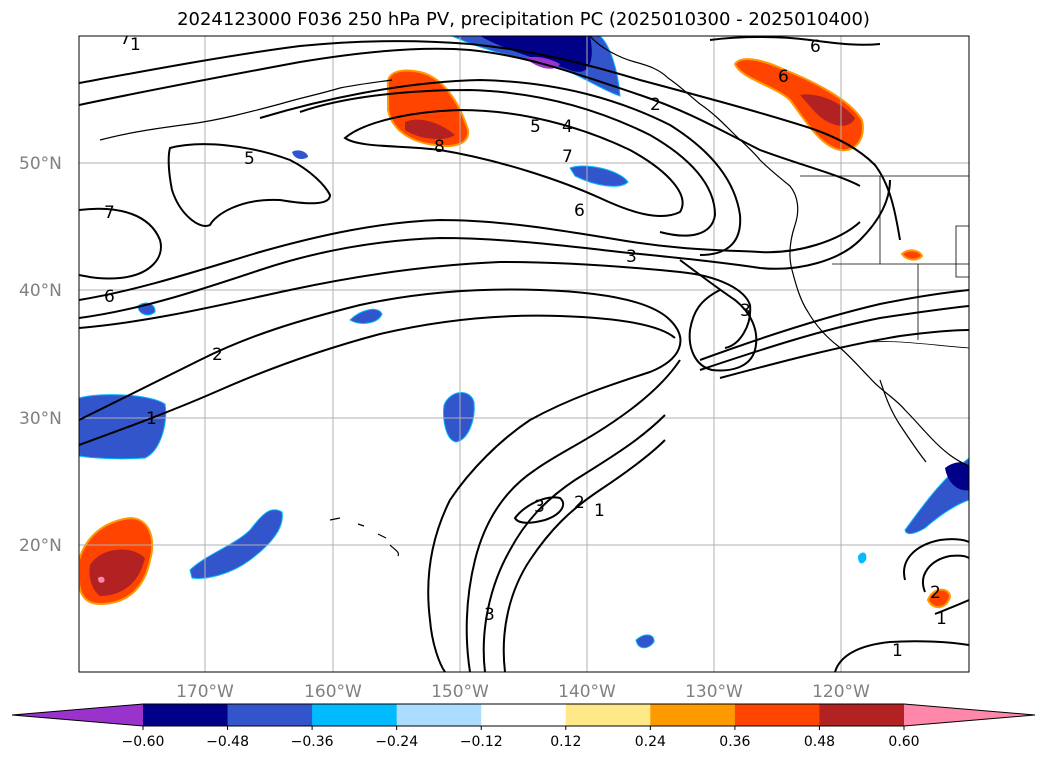 The image size is (1047, 765). What do you see at coordinates (631, 257) in the screenshot?
I see `clabel-3-north: 3` at bounding box center [631, 257].